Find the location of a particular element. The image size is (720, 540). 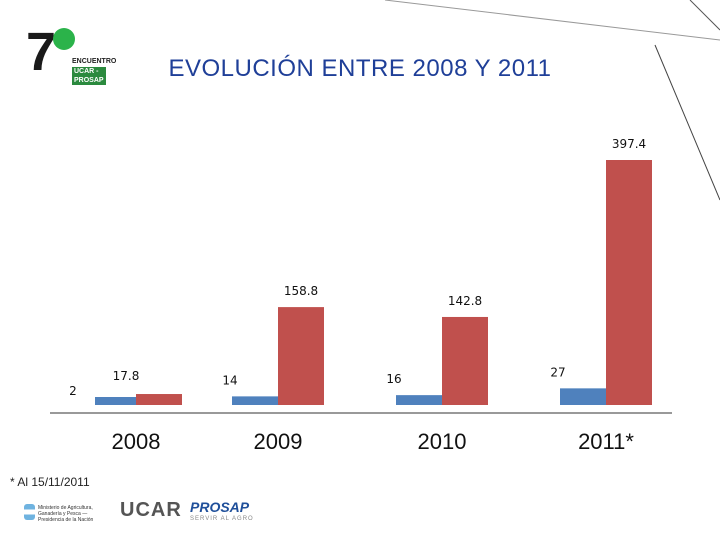

data-label: 14 is located at coordinates (229, 380).